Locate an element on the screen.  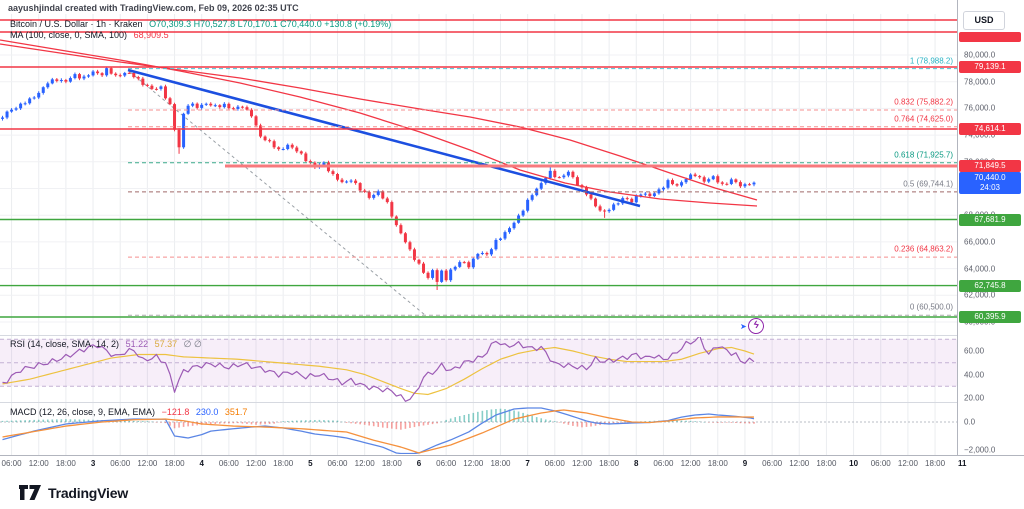
time-label-day: 7 is located at coordinates (527, 463).